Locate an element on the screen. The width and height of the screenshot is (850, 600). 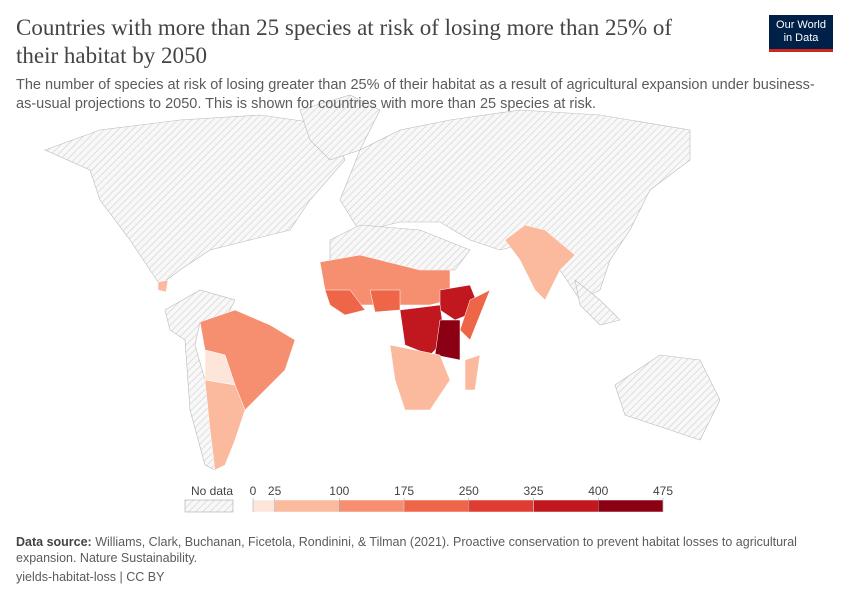
legend-tick-label: 100 is located at coordinates (339, 491).